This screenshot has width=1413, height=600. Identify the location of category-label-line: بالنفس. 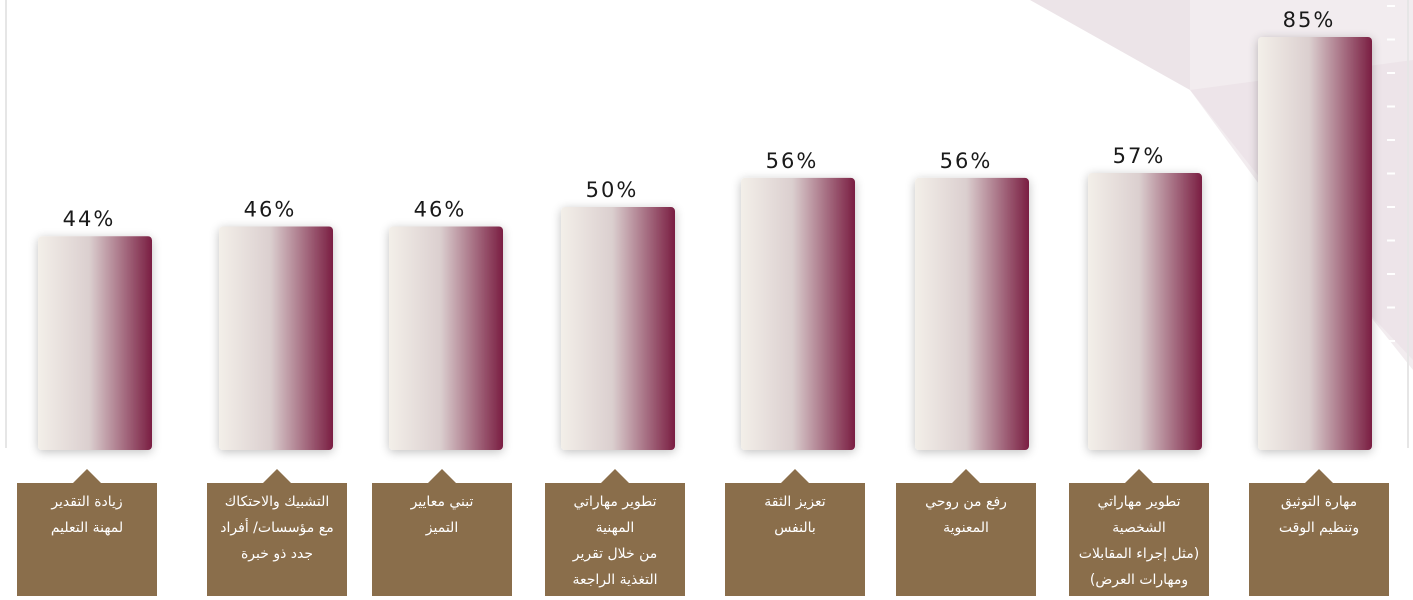
(795, 528).